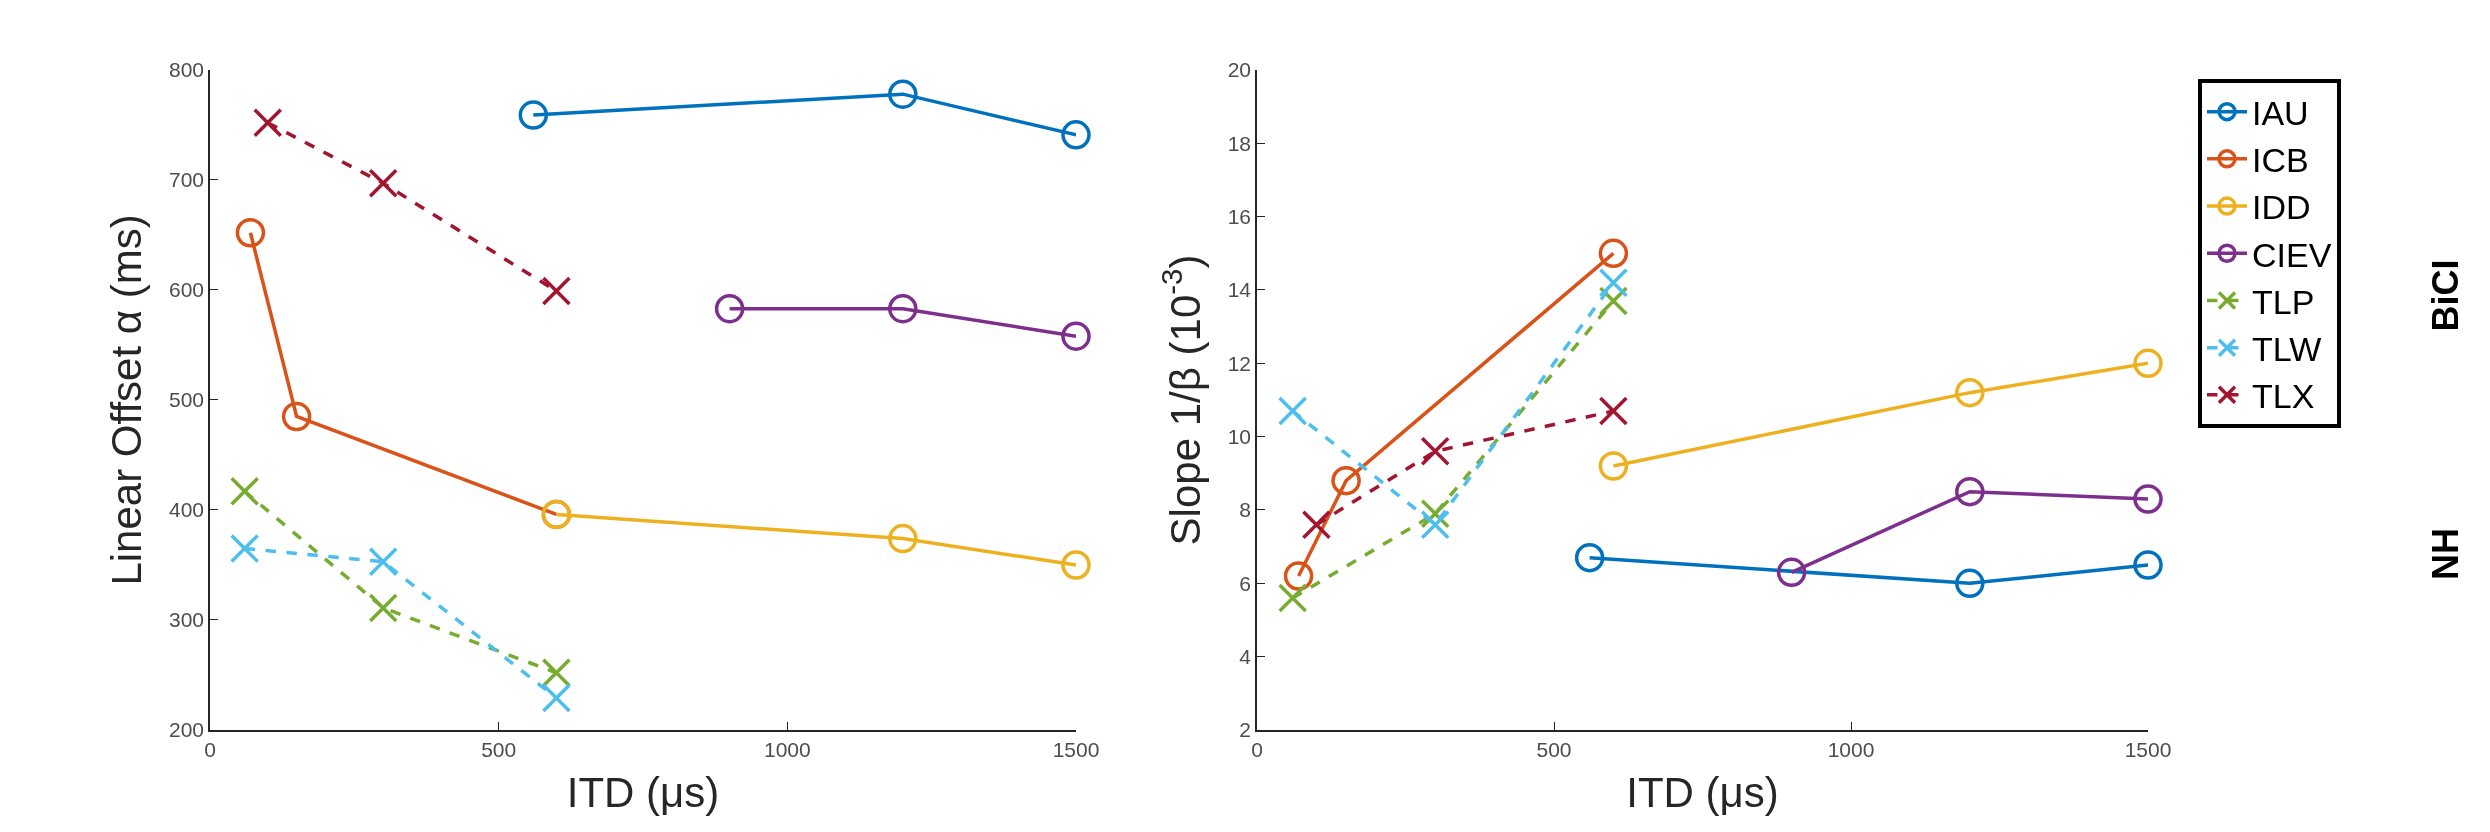 The width and height of the screenshot is (2490, 832). What do you see at coordinates (2446, 553) in the screenshot?
I see `text: NH` at bounding box center [2446, 553].